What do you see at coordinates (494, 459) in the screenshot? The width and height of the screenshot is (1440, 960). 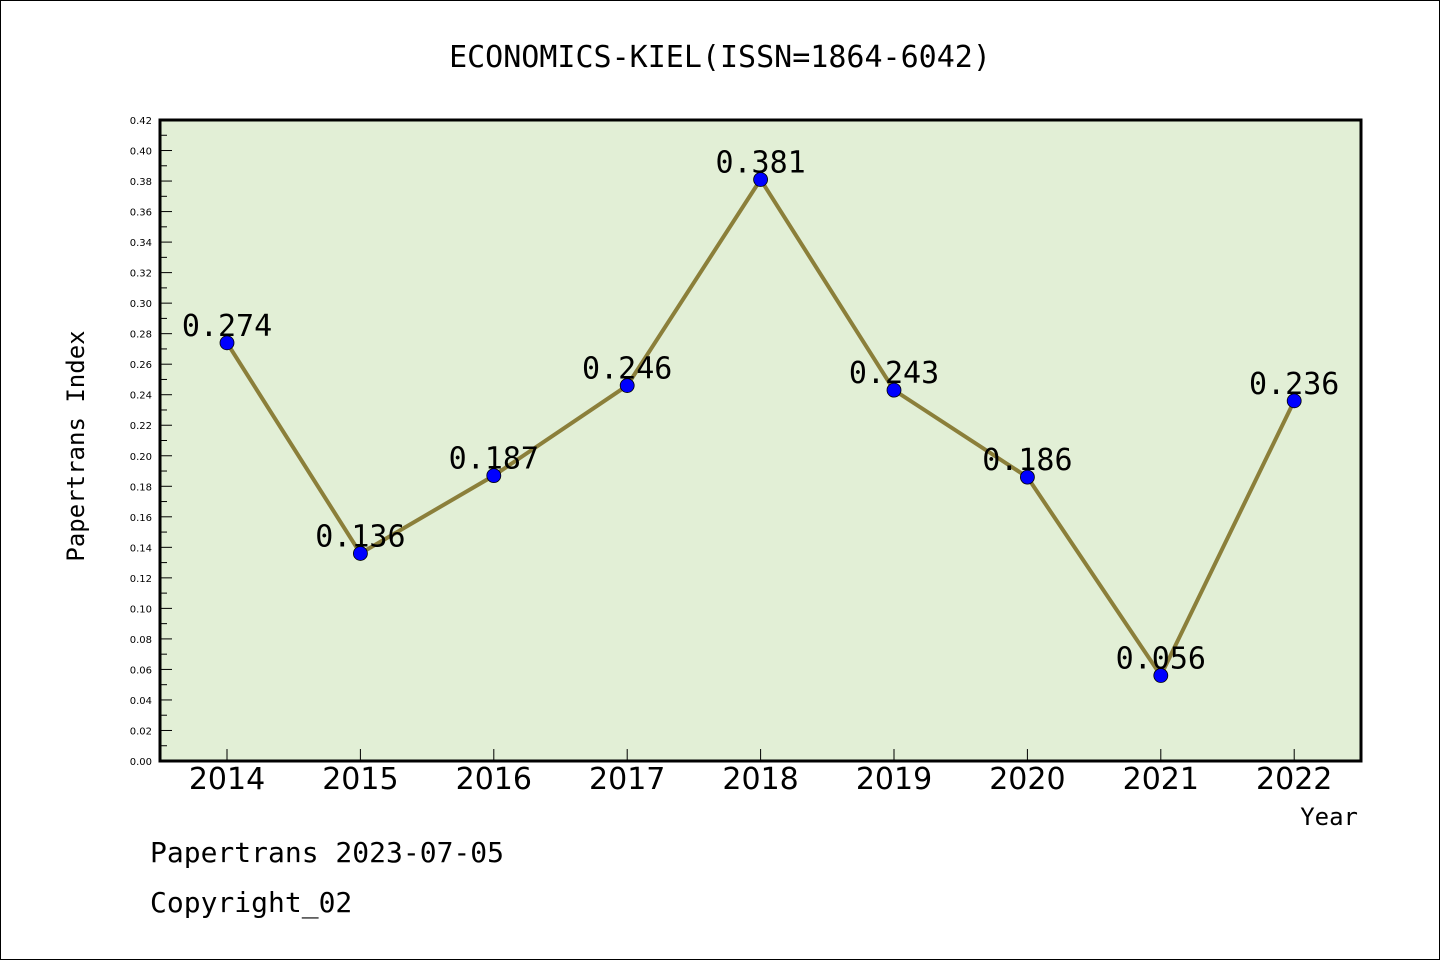 I see `data-label: 0.187` at bounding box center [494, 459].